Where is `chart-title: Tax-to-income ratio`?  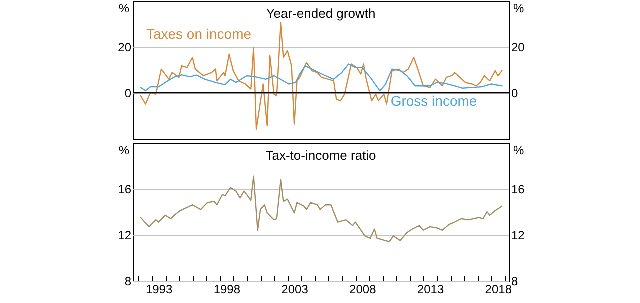 chart-title: Tax-to-income ratio is located at coordinates (321, 155).